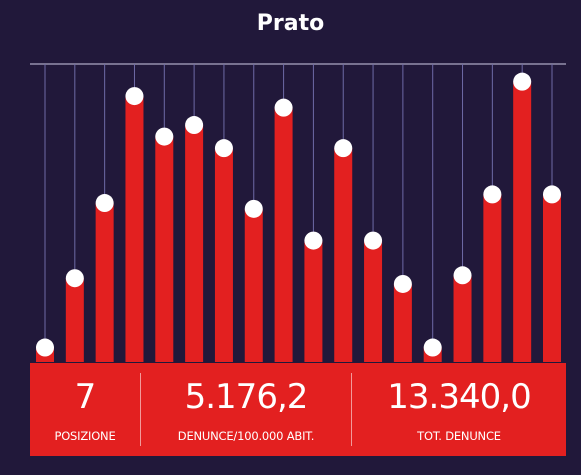 This screenshot has height=475, width=581. Describe the element at coordinates (290, 23) in the screenshot. I see `chart-title: Prato` at that location.